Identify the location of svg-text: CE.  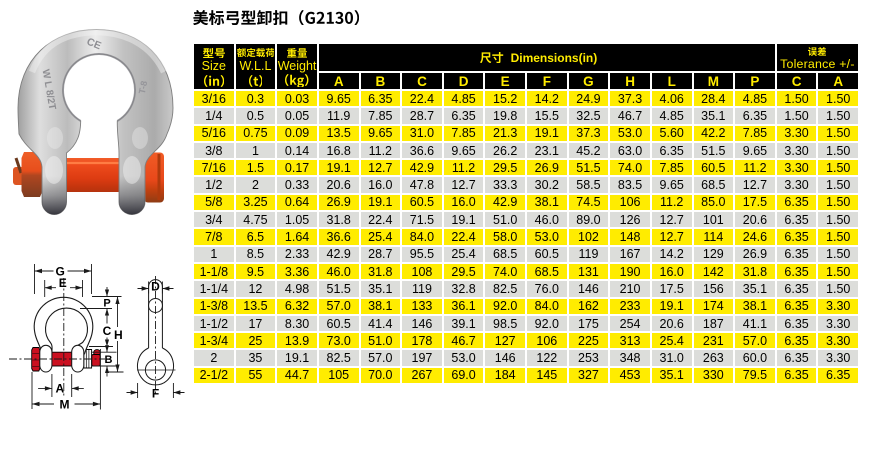
(94, 44).